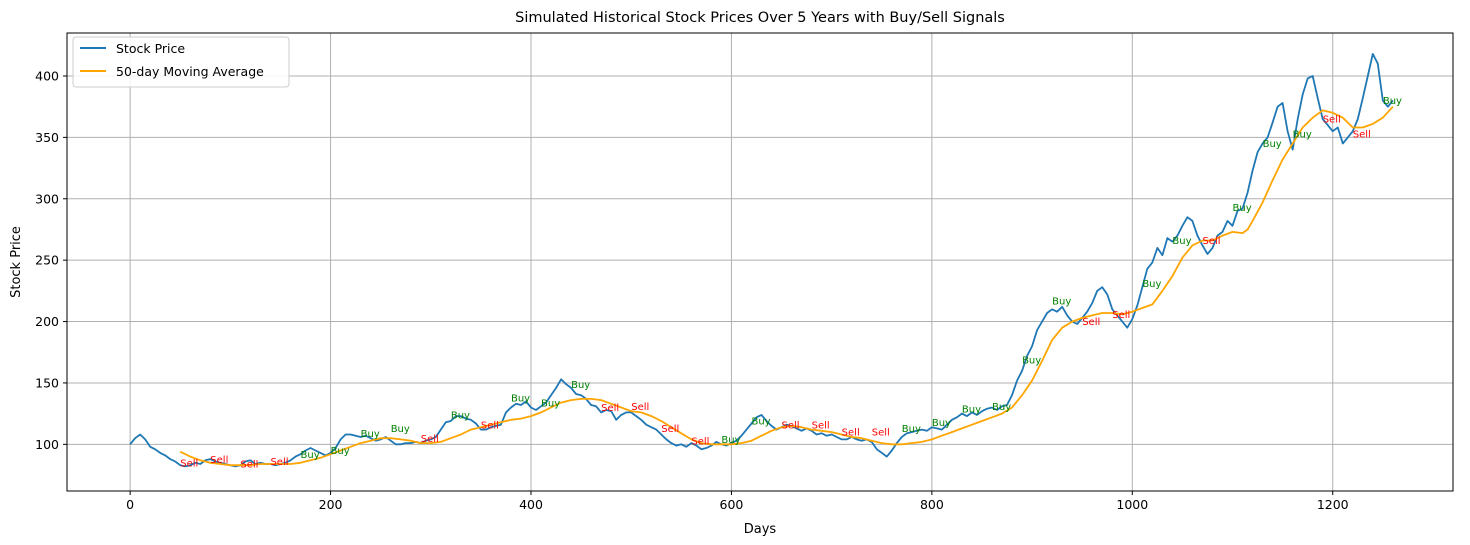 Image resolution: width=1470 pixels, height=545 pixels. I want to click on y-tick-label: 400, so click(47, 75).